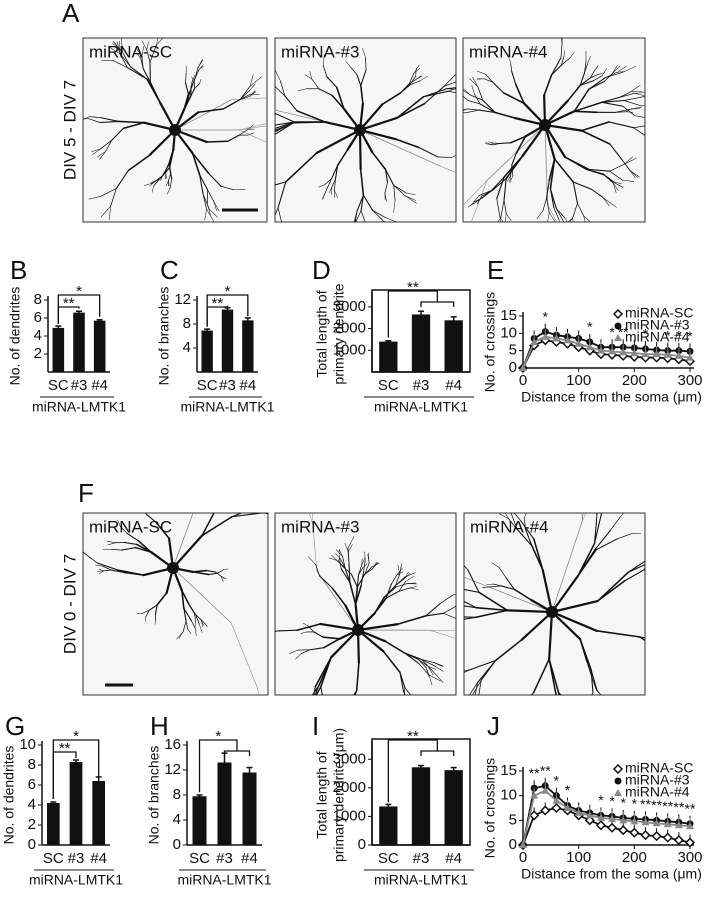  Describe the element at coordinates (657, 325) in the screenshot. I see `legend-label: miRNA-#3` at that location.